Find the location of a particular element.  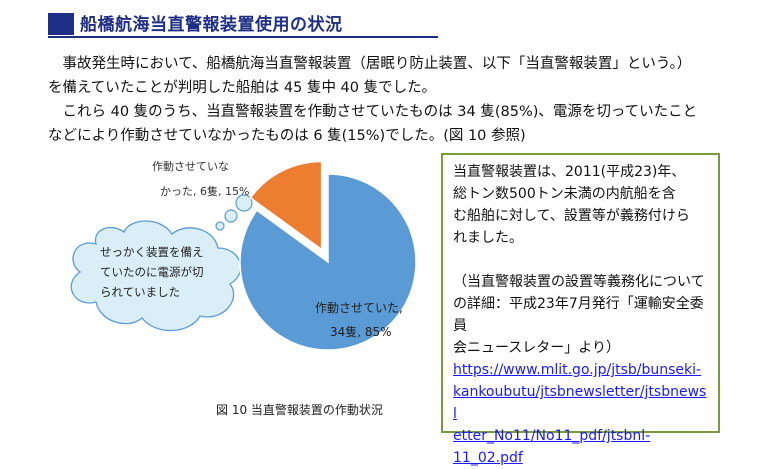

bubble-cloud is located at coordinates (156, 276).